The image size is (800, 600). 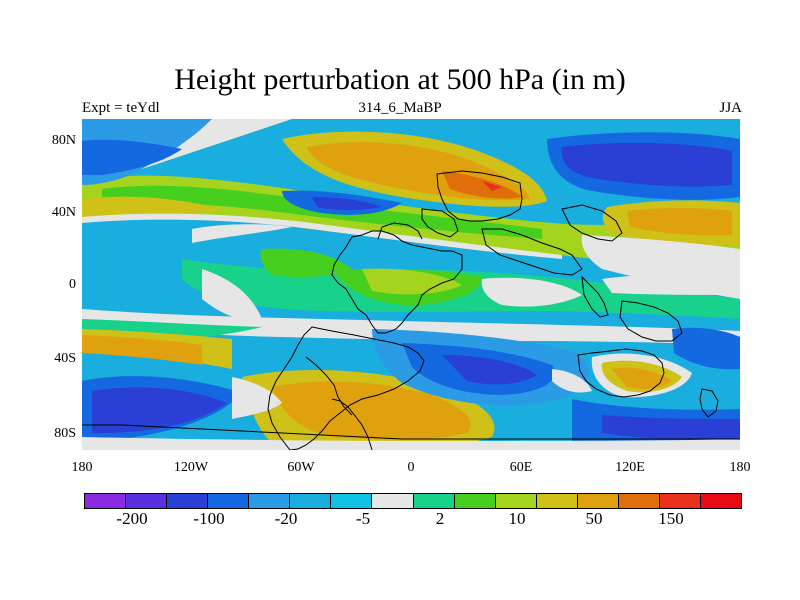 I want to click on colorbar-label: -20, so click(x=286, y=518).